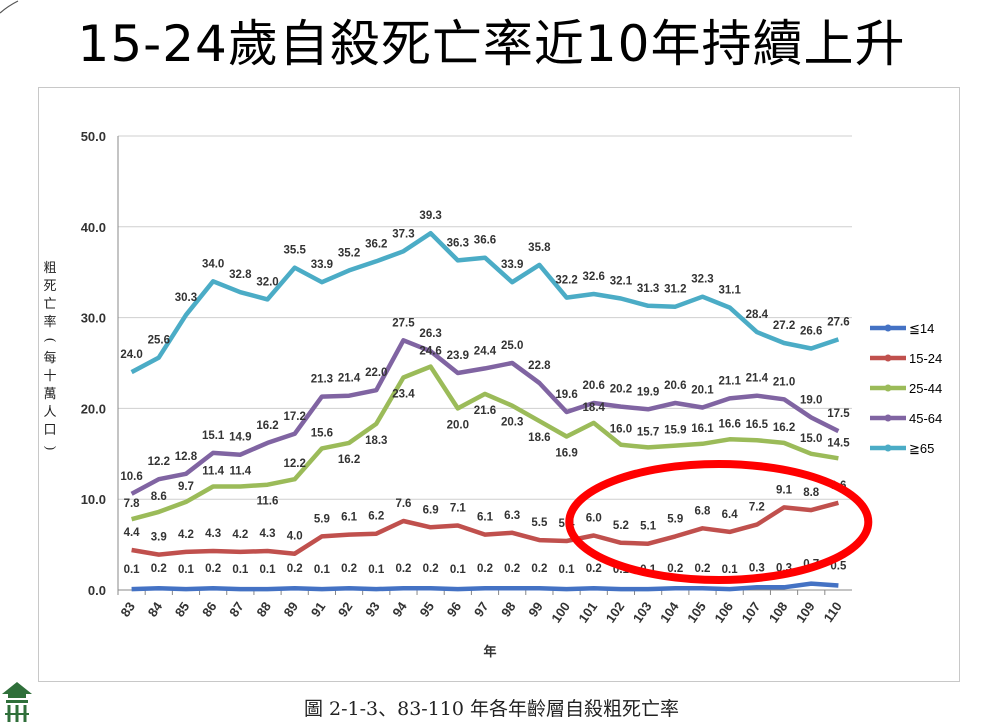 The image size is (983, 728). I want to click on data-label: 12.2, so click(295, 464).